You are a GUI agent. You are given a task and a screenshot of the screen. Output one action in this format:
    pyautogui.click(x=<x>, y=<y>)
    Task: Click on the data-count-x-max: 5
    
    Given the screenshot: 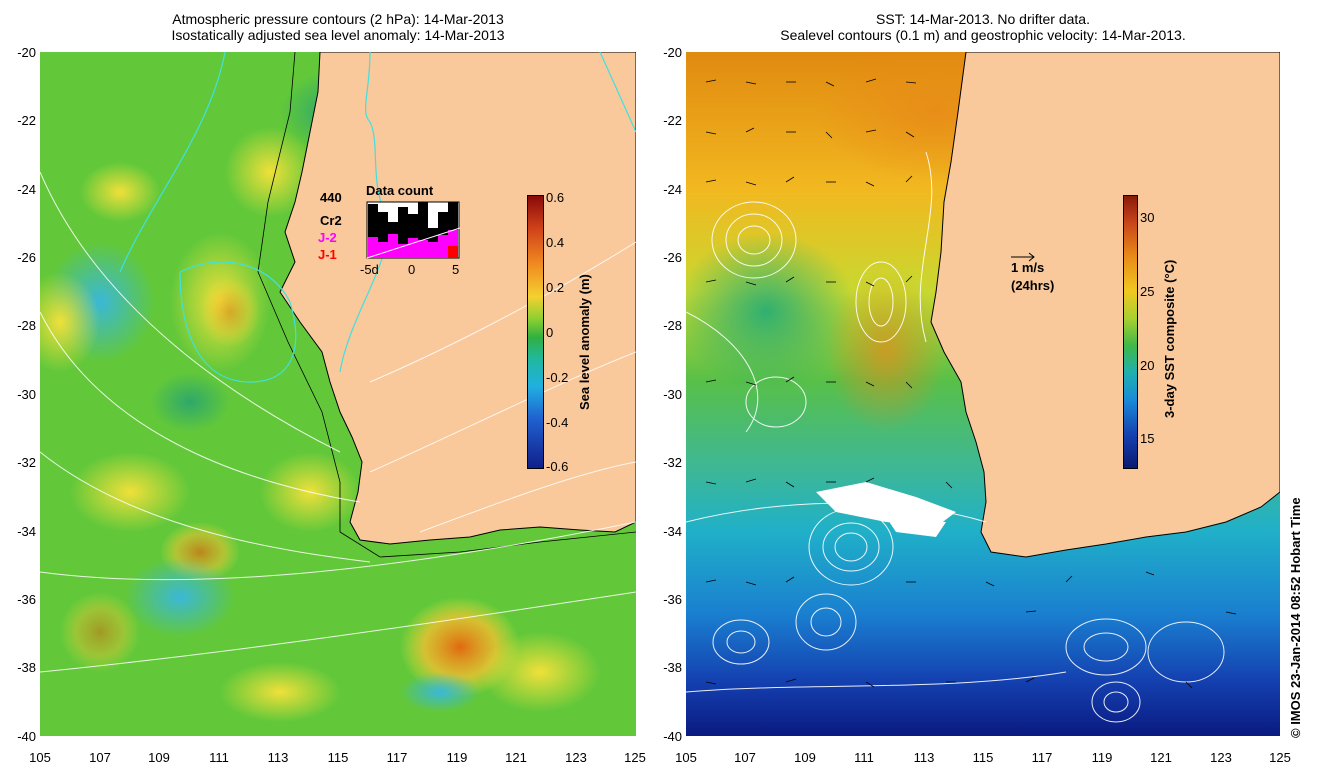 What is the action you would take?
    pyautogui.click(x=456, y=269)
    